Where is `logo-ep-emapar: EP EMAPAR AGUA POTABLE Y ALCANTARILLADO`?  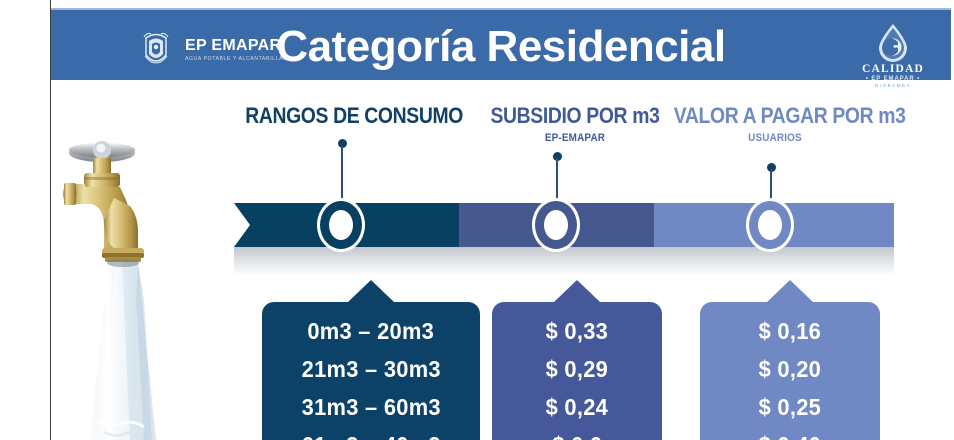
logo-ep-emapar: EP EMAPAR AGUA POTABLE Y ALCANTARILLADO is located at coordinates (215, 51).